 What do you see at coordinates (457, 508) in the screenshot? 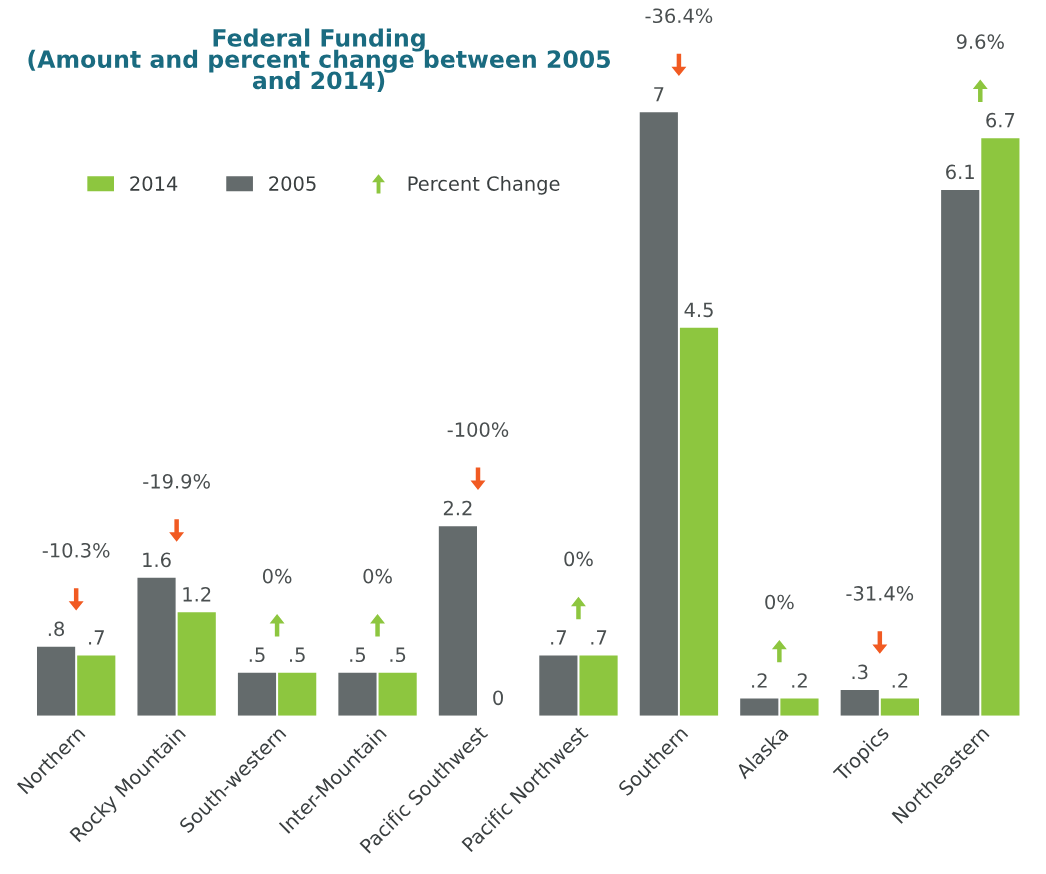
I see `data-label: 2.2` at bounding box center [457, 508].